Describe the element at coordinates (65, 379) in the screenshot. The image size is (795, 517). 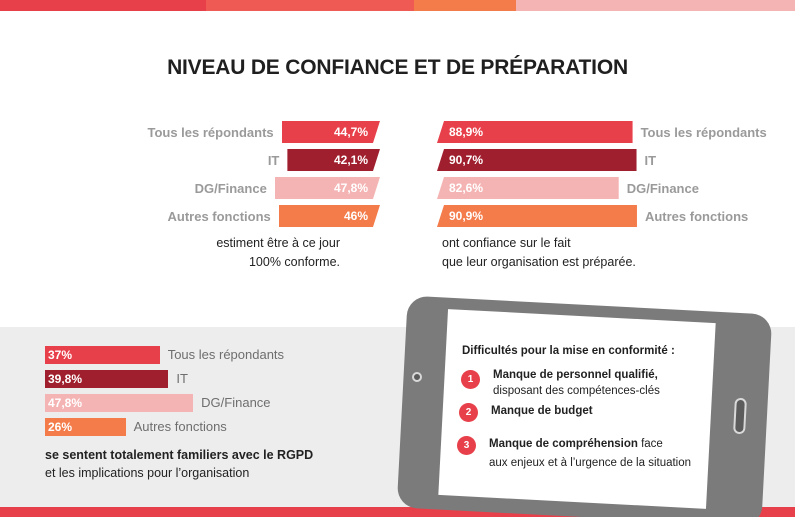
I see `chart3-value-it: 39,8%` at that location.